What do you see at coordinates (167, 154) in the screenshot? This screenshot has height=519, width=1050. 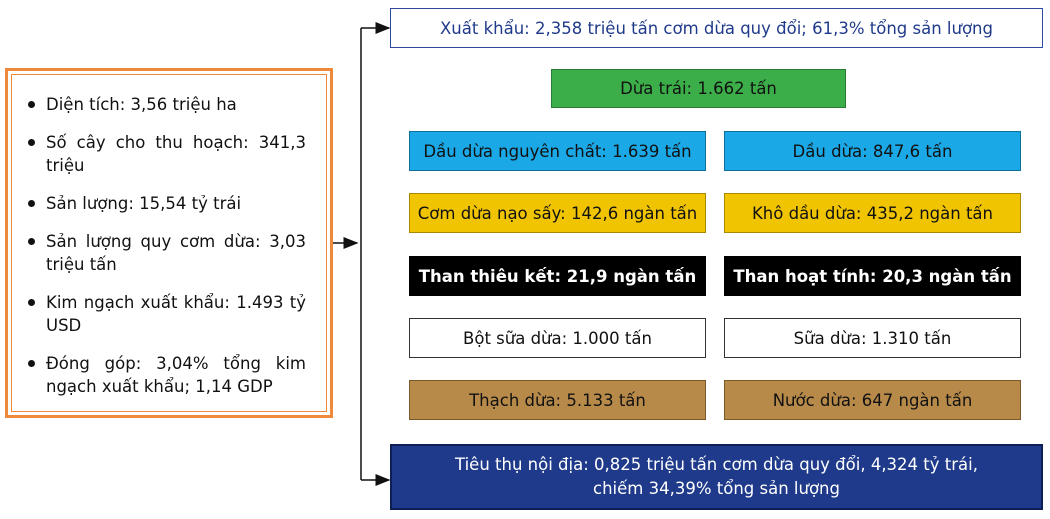 I see `summary-item: Số cây cho thu hoạch: 341,3 triệu` at bounding box center [167, 154].